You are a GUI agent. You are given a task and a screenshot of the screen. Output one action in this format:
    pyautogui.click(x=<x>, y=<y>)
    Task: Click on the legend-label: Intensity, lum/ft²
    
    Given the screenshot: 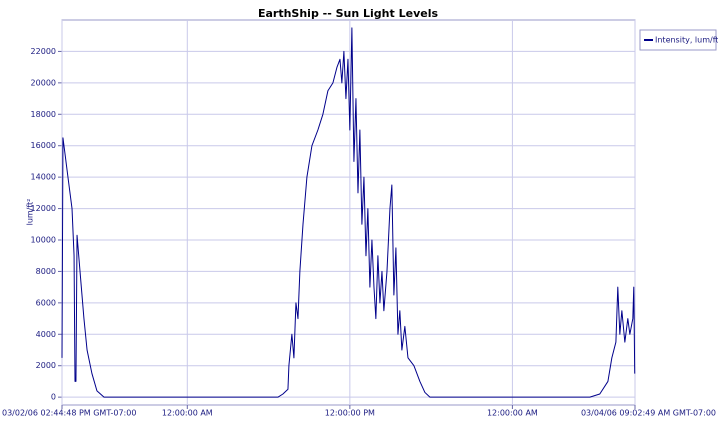 What is the action you would take?
    pyautogui.click(x=686, y=40)
    